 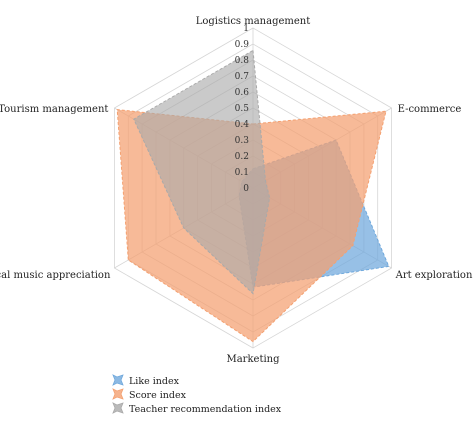 I want to click on axis-label: Tourism management, so click(x=54, y=109).